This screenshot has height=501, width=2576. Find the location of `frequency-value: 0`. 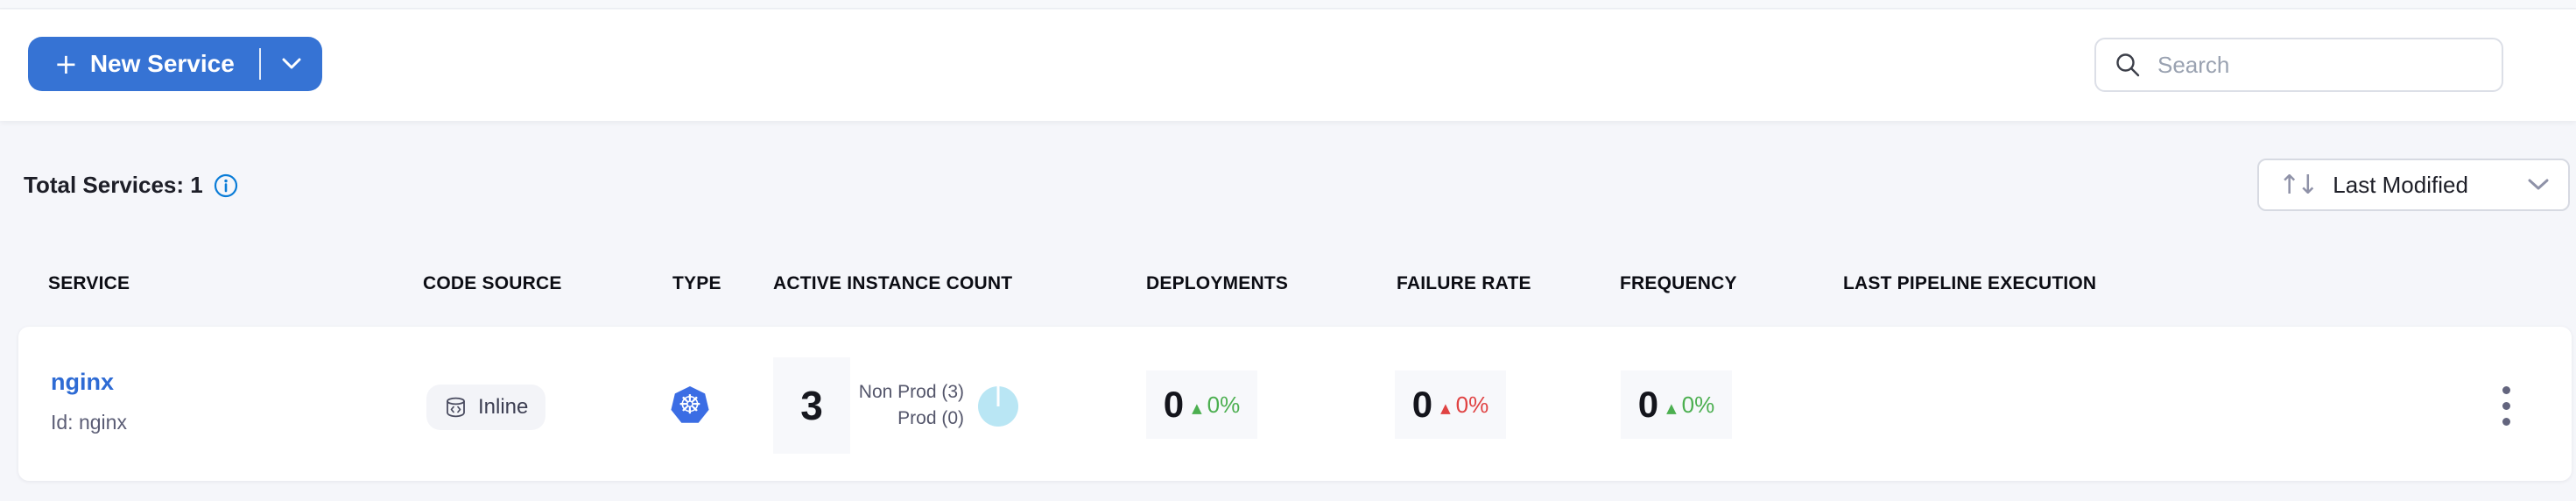

frequency-value: 0 is located at coordinates (1648, 404).